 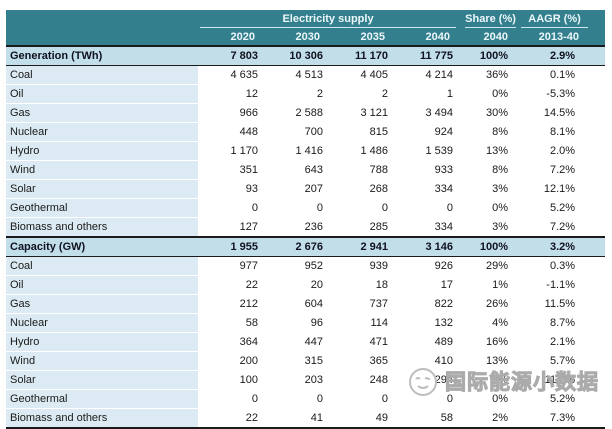 What do you see at coordinates (295, 323) in the screenshot?
I see `cell-value: 96` at bounding box center [295, 323].